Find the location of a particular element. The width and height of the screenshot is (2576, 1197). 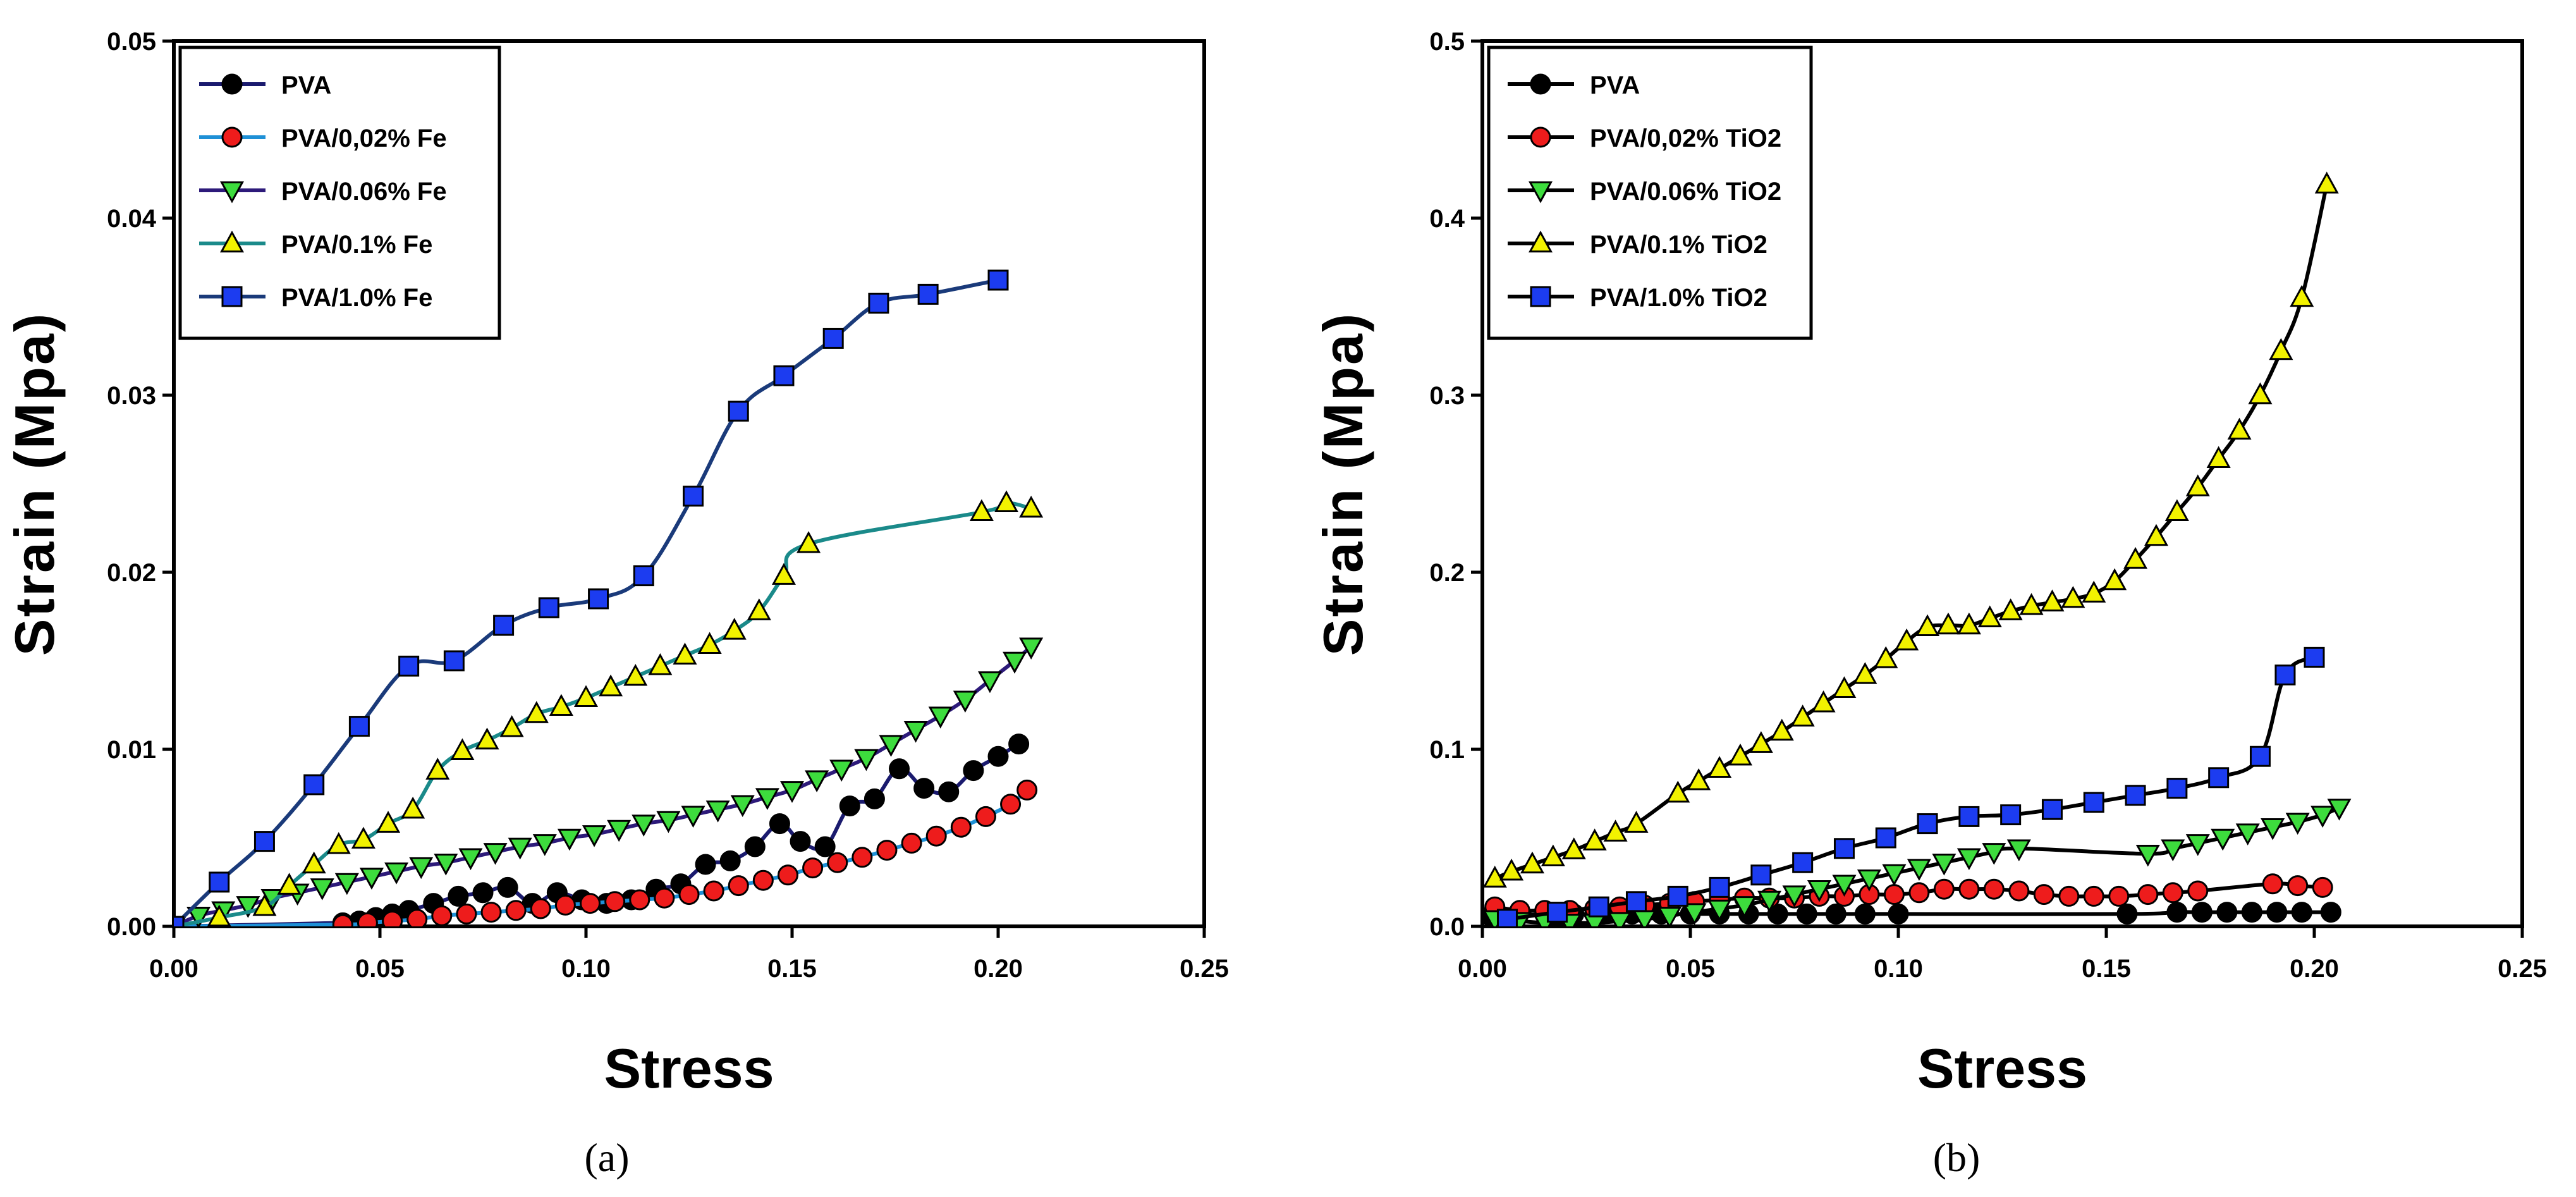

legend-entry-5: PVA/1.0% TiO2 is located at coordinates (1637, 298).